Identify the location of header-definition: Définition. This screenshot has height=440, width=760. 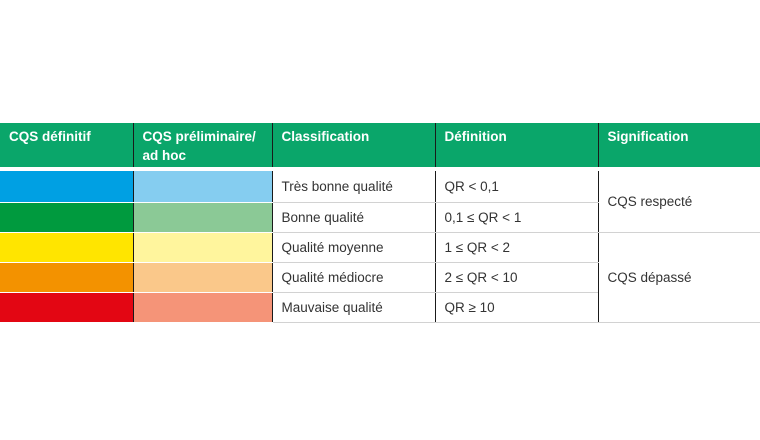
(516, 146).